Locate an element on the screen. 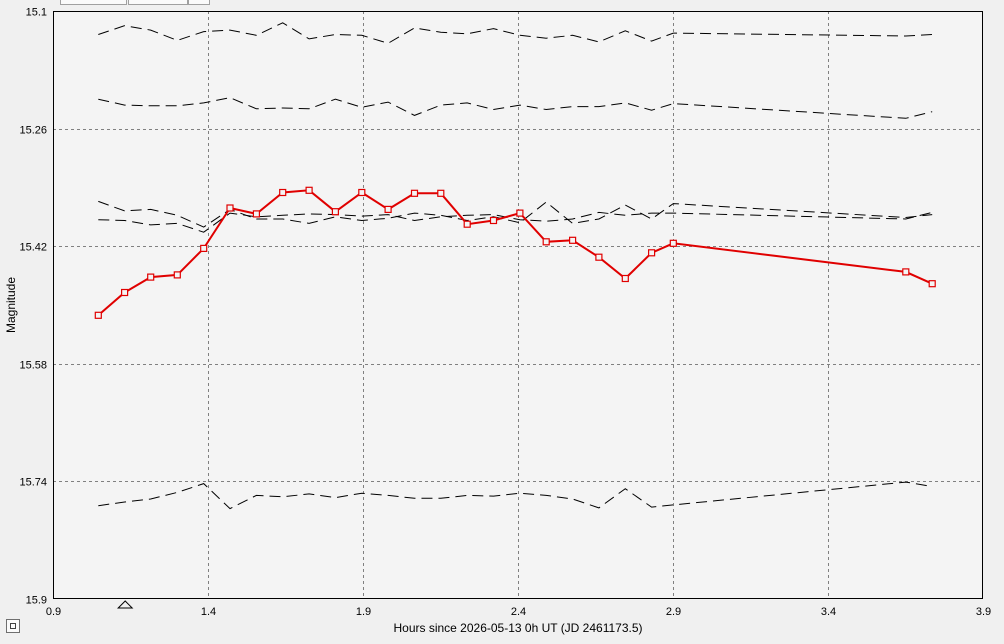 The height and width of the screenshot is (644, 1004). y-tick-label: 15.1 is located at coordinates (36, 13).